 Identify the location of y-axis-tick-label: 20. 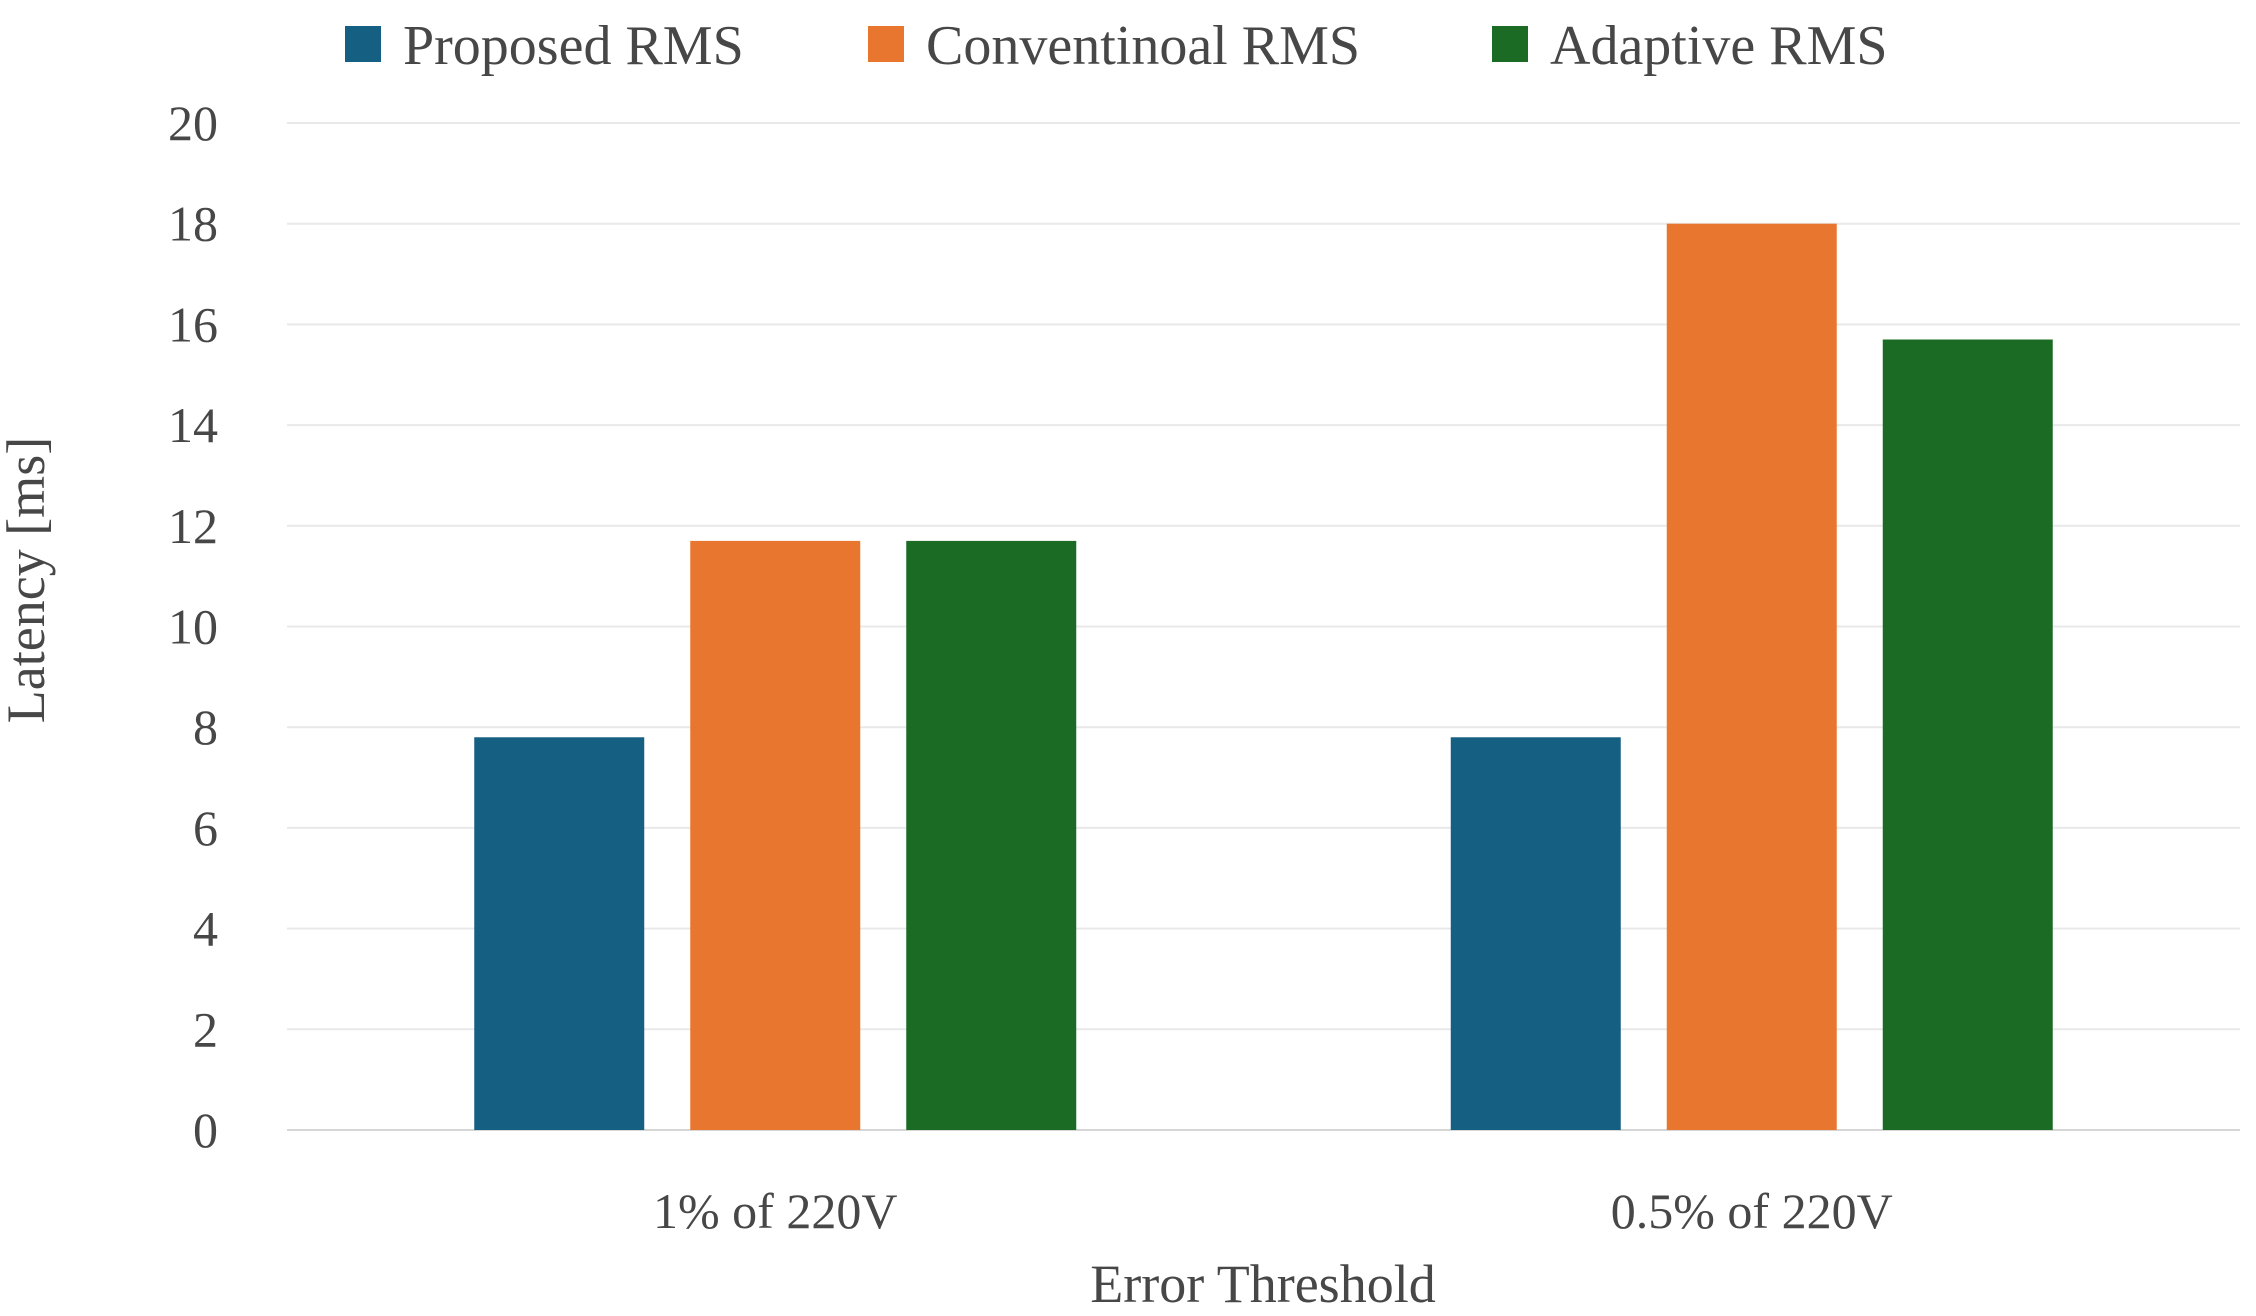
(193, 123).